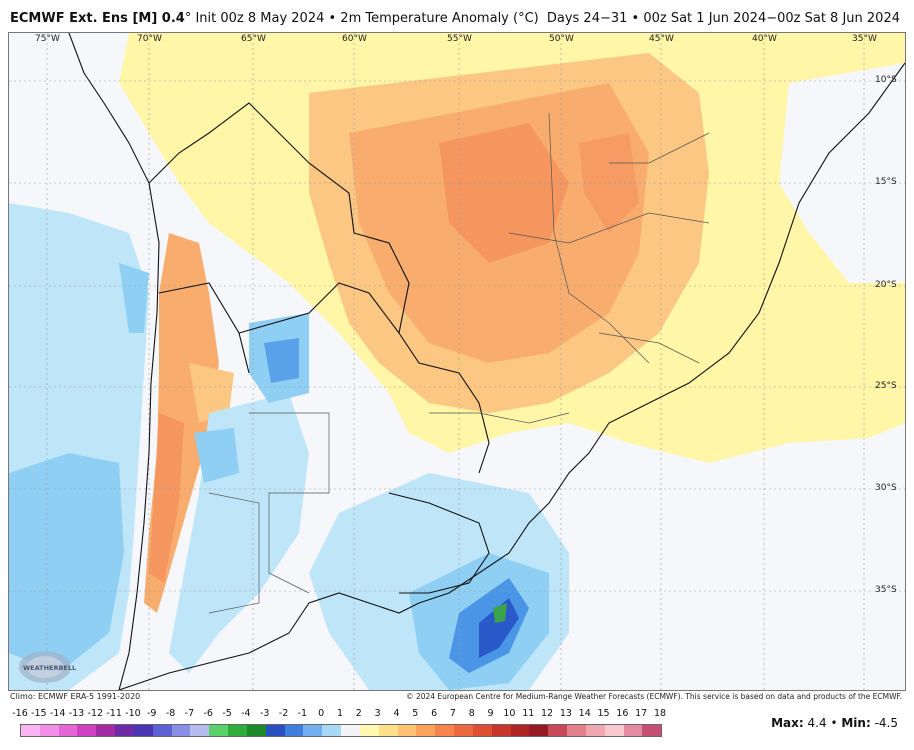 The image size is (914, 750). I want to click on colorbar-tick-label: 12, so click(547, 713).